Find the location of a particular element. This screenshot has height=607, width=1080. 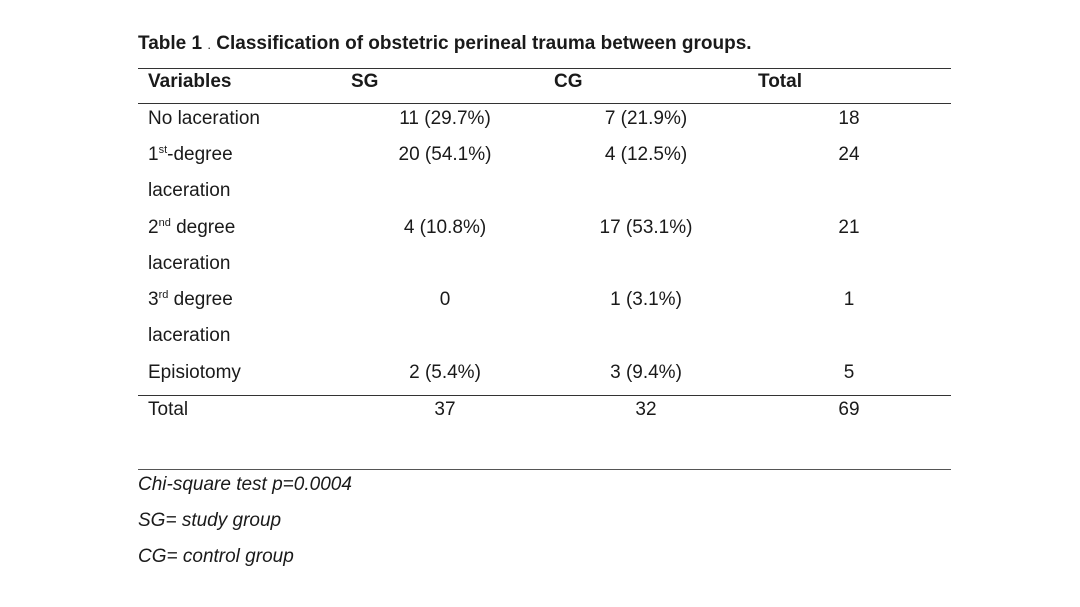

row-third-degree-cg: 1 (3.1%) is located at coordinates (646, 299).